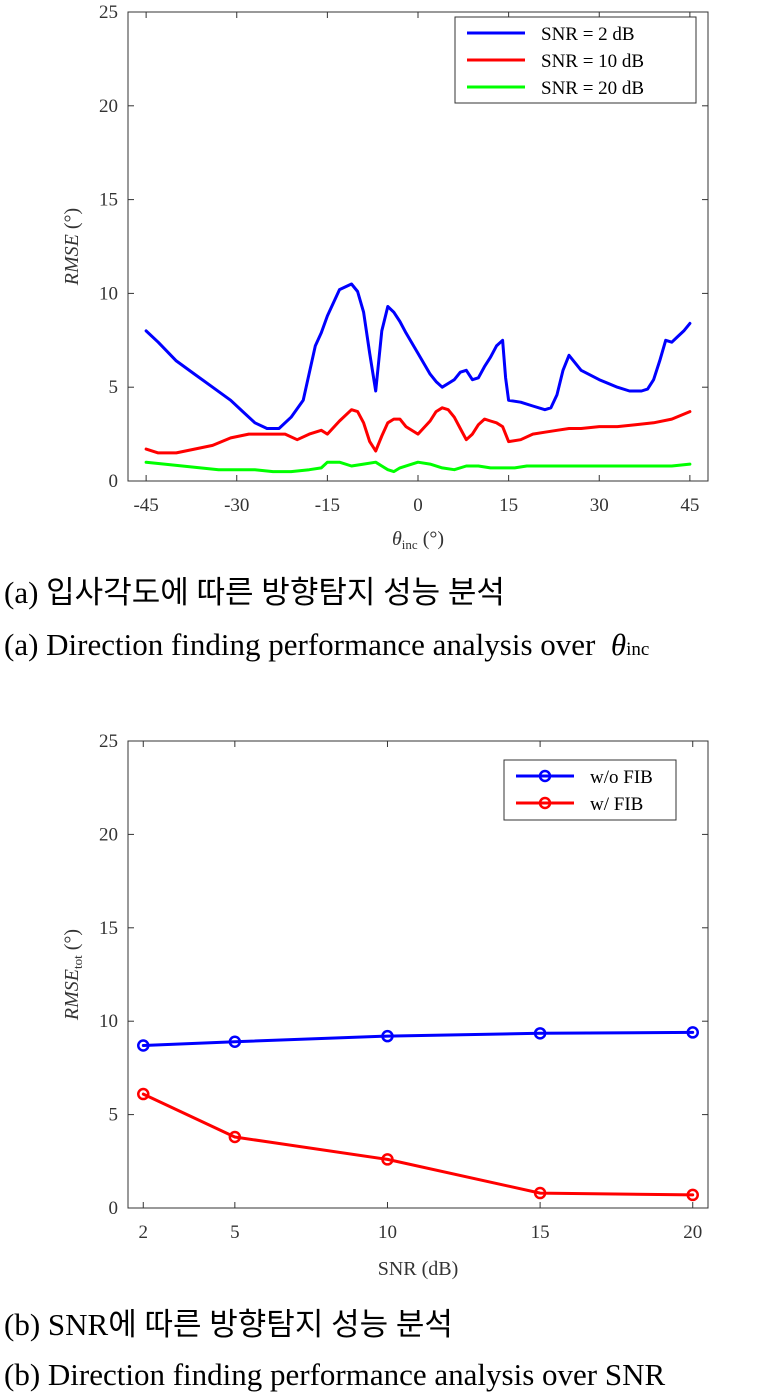  What do you see at coordinates (327, 505) in the screenshot?
I see `x-tick-label: -15` at bounding box center [327, 505].